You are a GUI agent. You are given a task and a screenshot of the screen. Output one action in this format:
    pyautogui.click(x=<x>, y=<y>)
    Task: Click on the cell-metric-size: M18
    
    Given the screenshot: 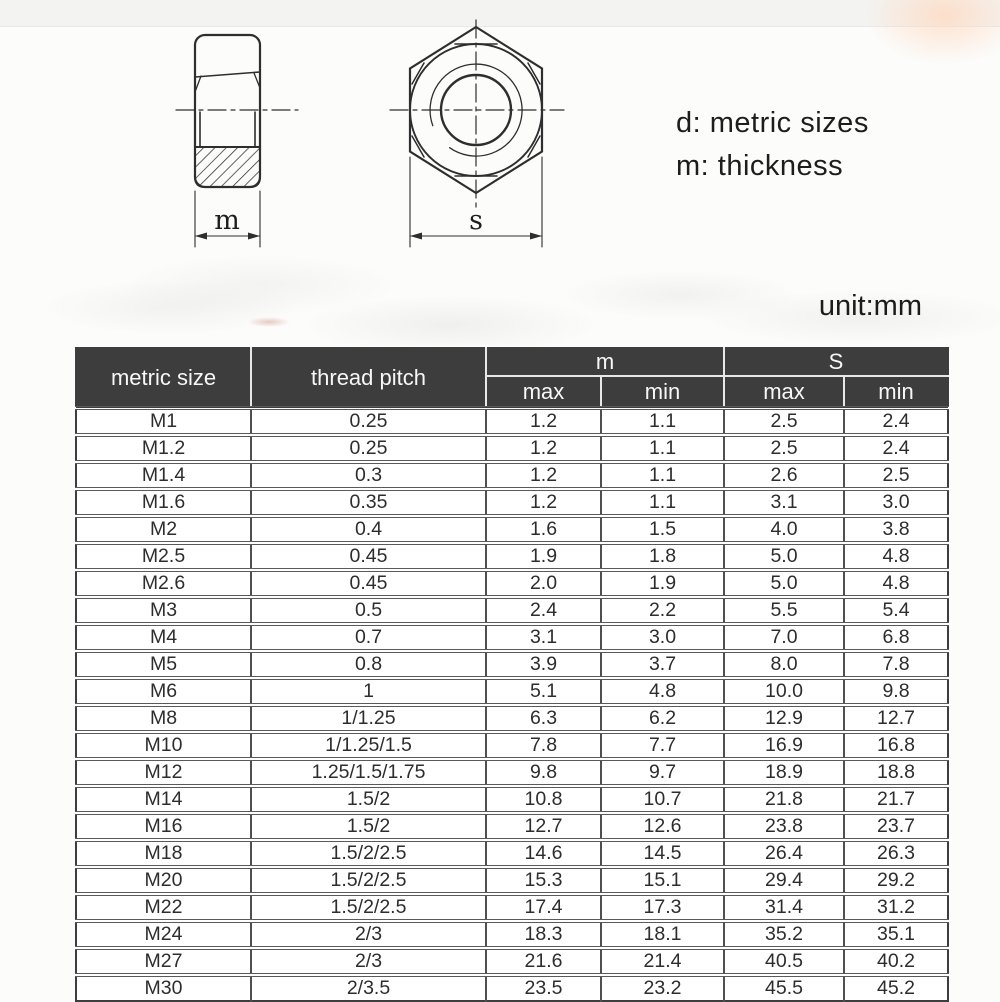 What is the action you would take?
    pyautogui.click(x=163, y=852)
    